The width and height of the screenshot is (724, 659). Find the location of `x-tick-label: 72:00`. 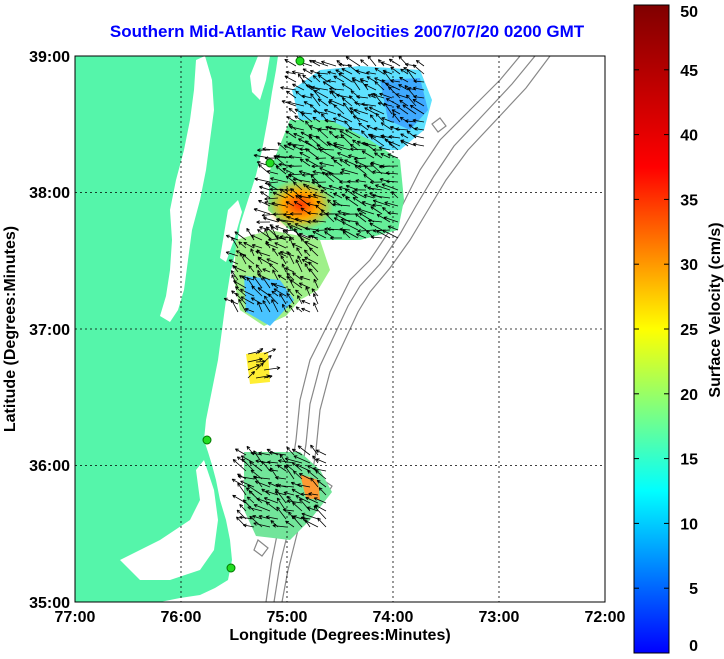

x-tick-label: 72:00 is located at coordinates (605, 617).